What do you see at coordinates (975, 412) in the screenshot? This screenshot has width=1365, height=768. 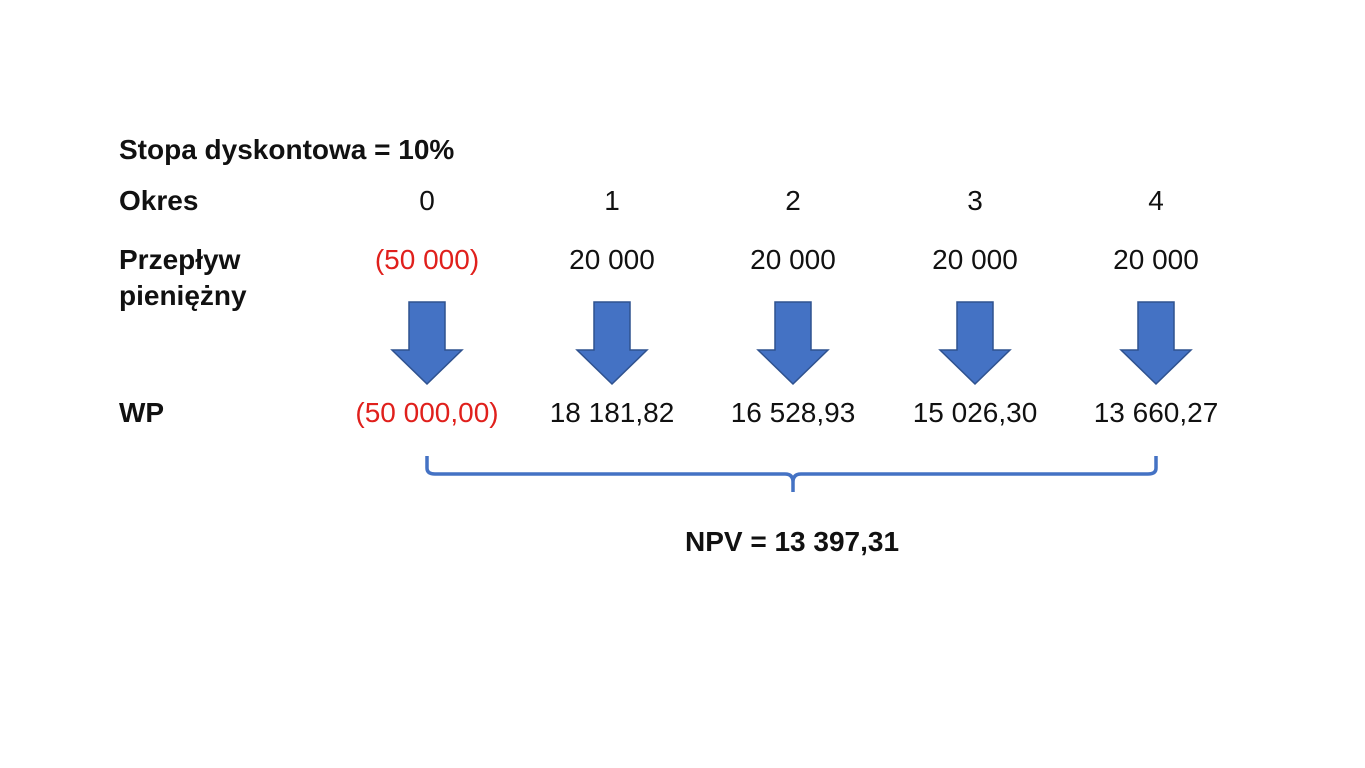 I see `pv-value: 15 026,30` at bounding box center [975, 412].